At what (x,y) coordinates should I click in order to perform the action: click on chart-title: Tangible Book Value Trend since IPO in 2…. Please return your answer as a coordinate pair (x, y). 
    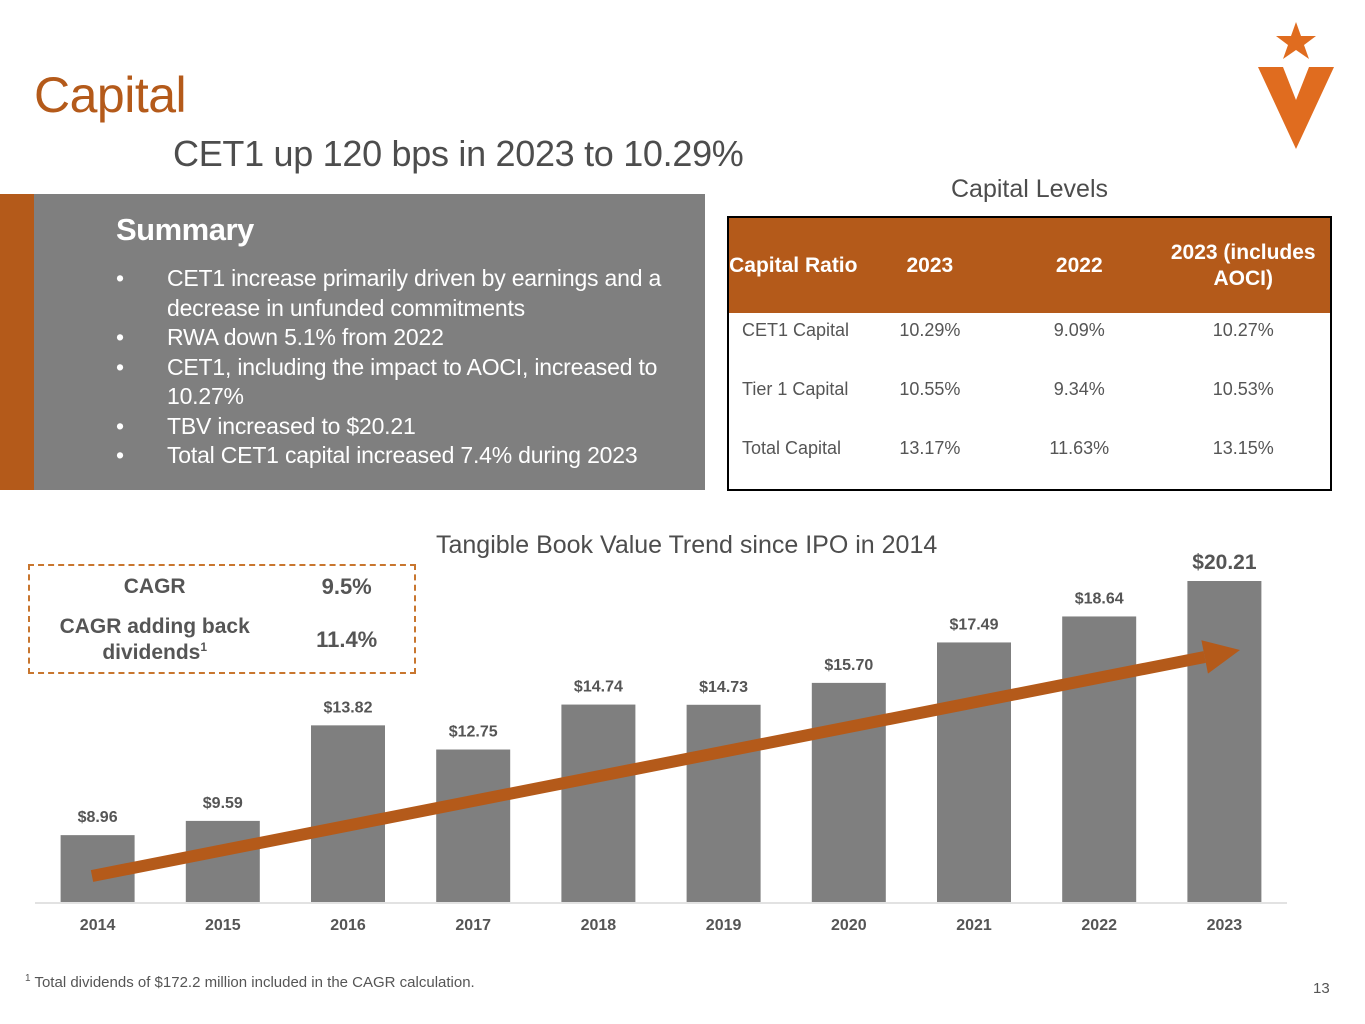
    Looking at the image, I should click on (687, 545).